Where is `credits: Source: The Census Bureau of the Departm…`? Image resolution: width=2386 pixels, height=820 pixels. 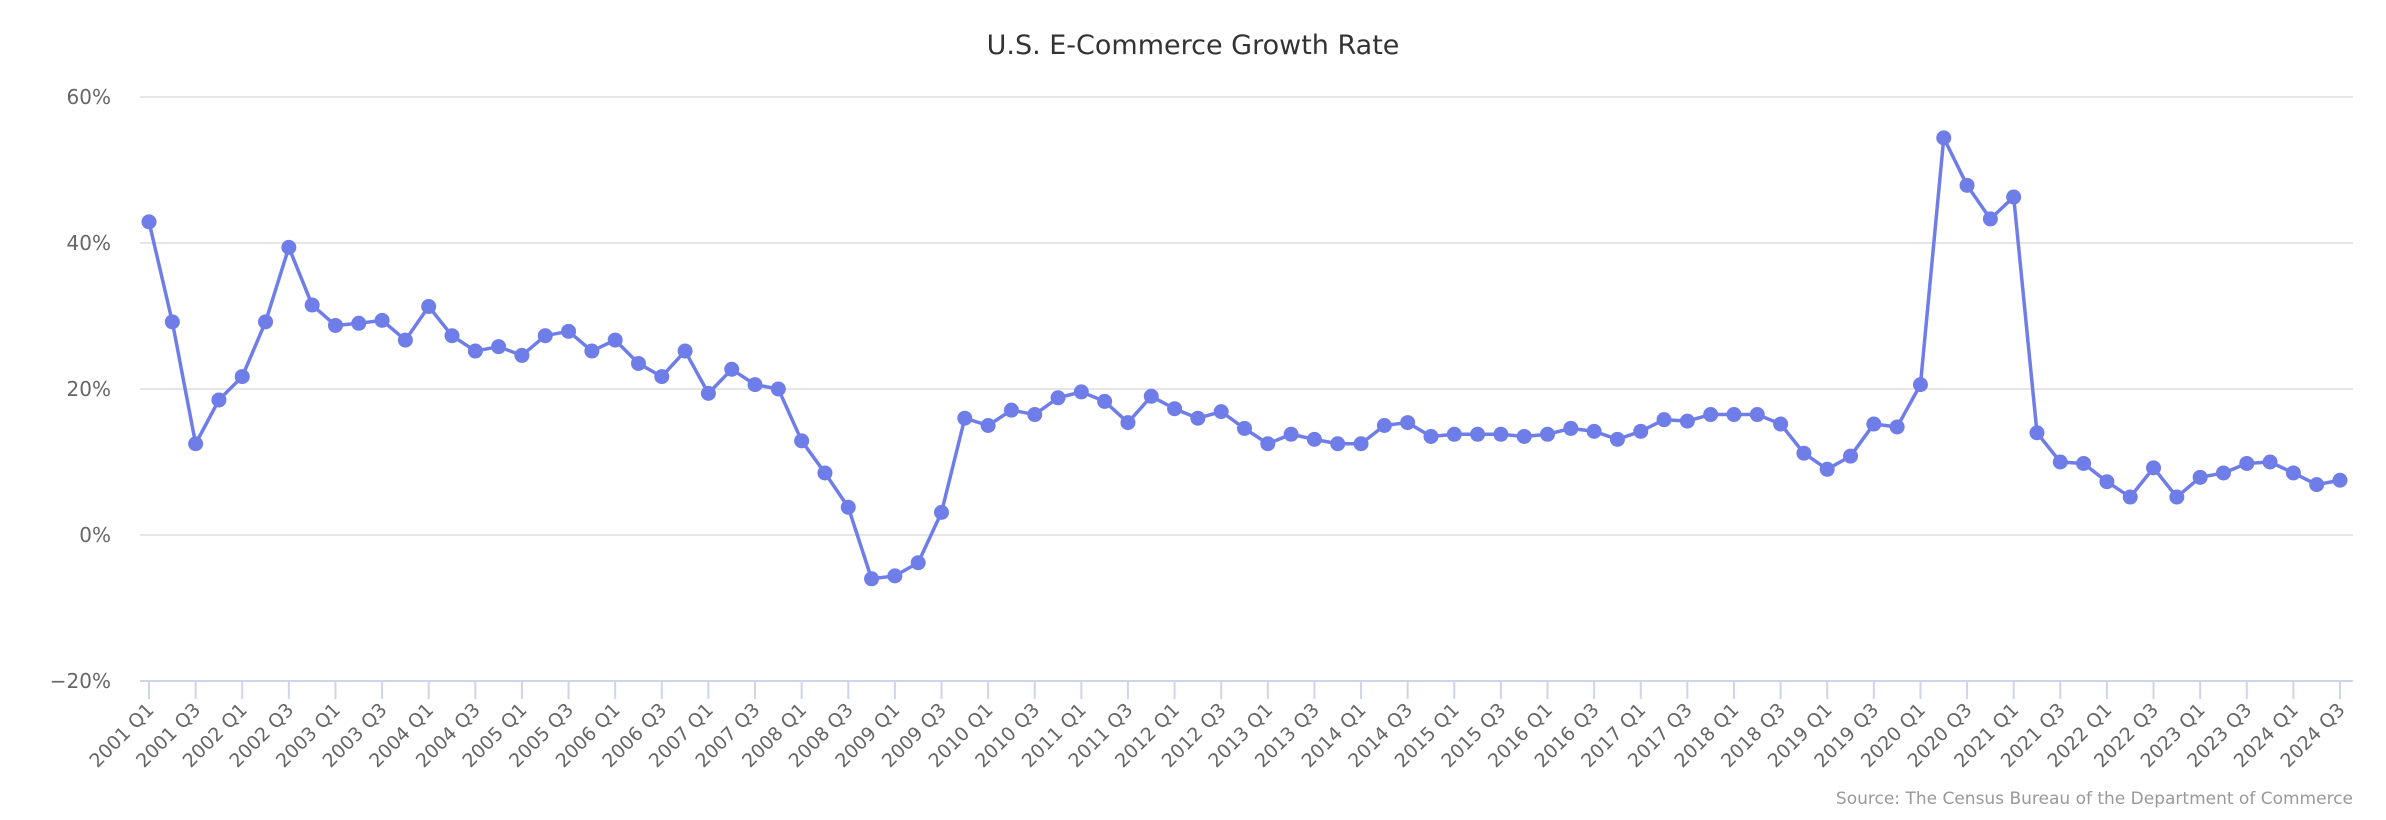
credits: Source: The Census Bureau of the Departm… is located at coordinates (2094, 799).